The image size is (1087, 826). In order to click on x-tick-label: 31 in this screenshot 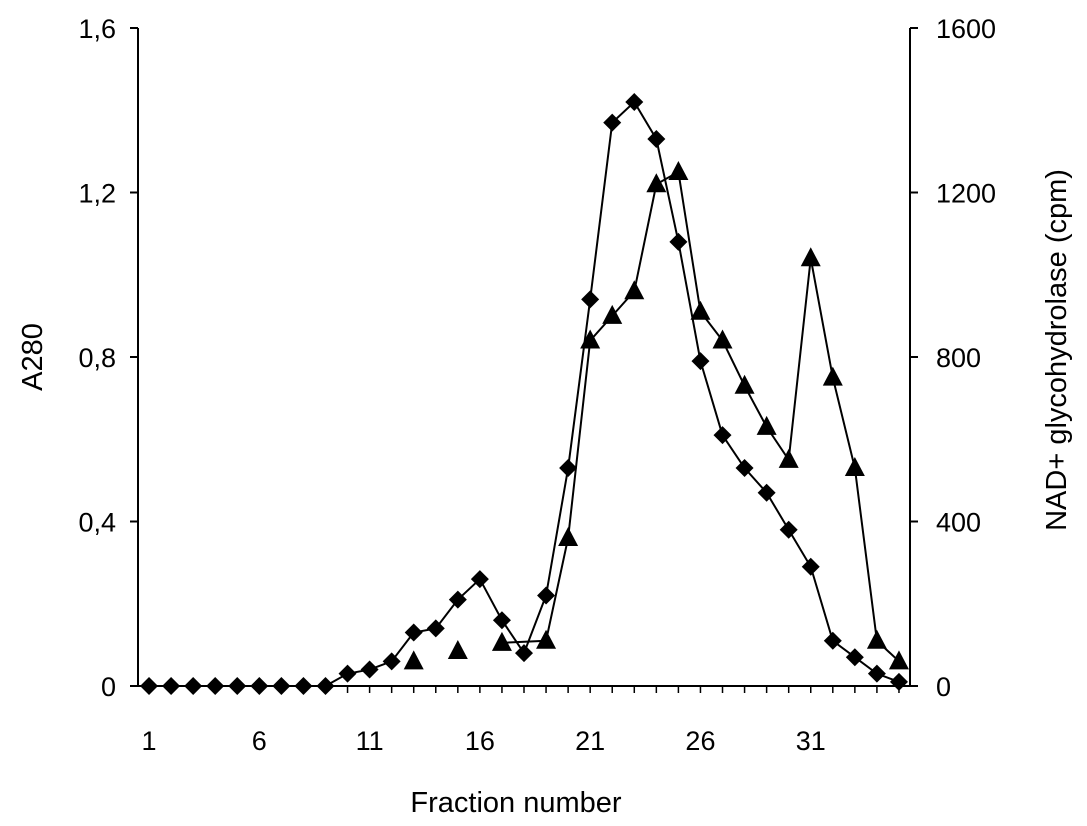, I will do `click(811, 741)`.